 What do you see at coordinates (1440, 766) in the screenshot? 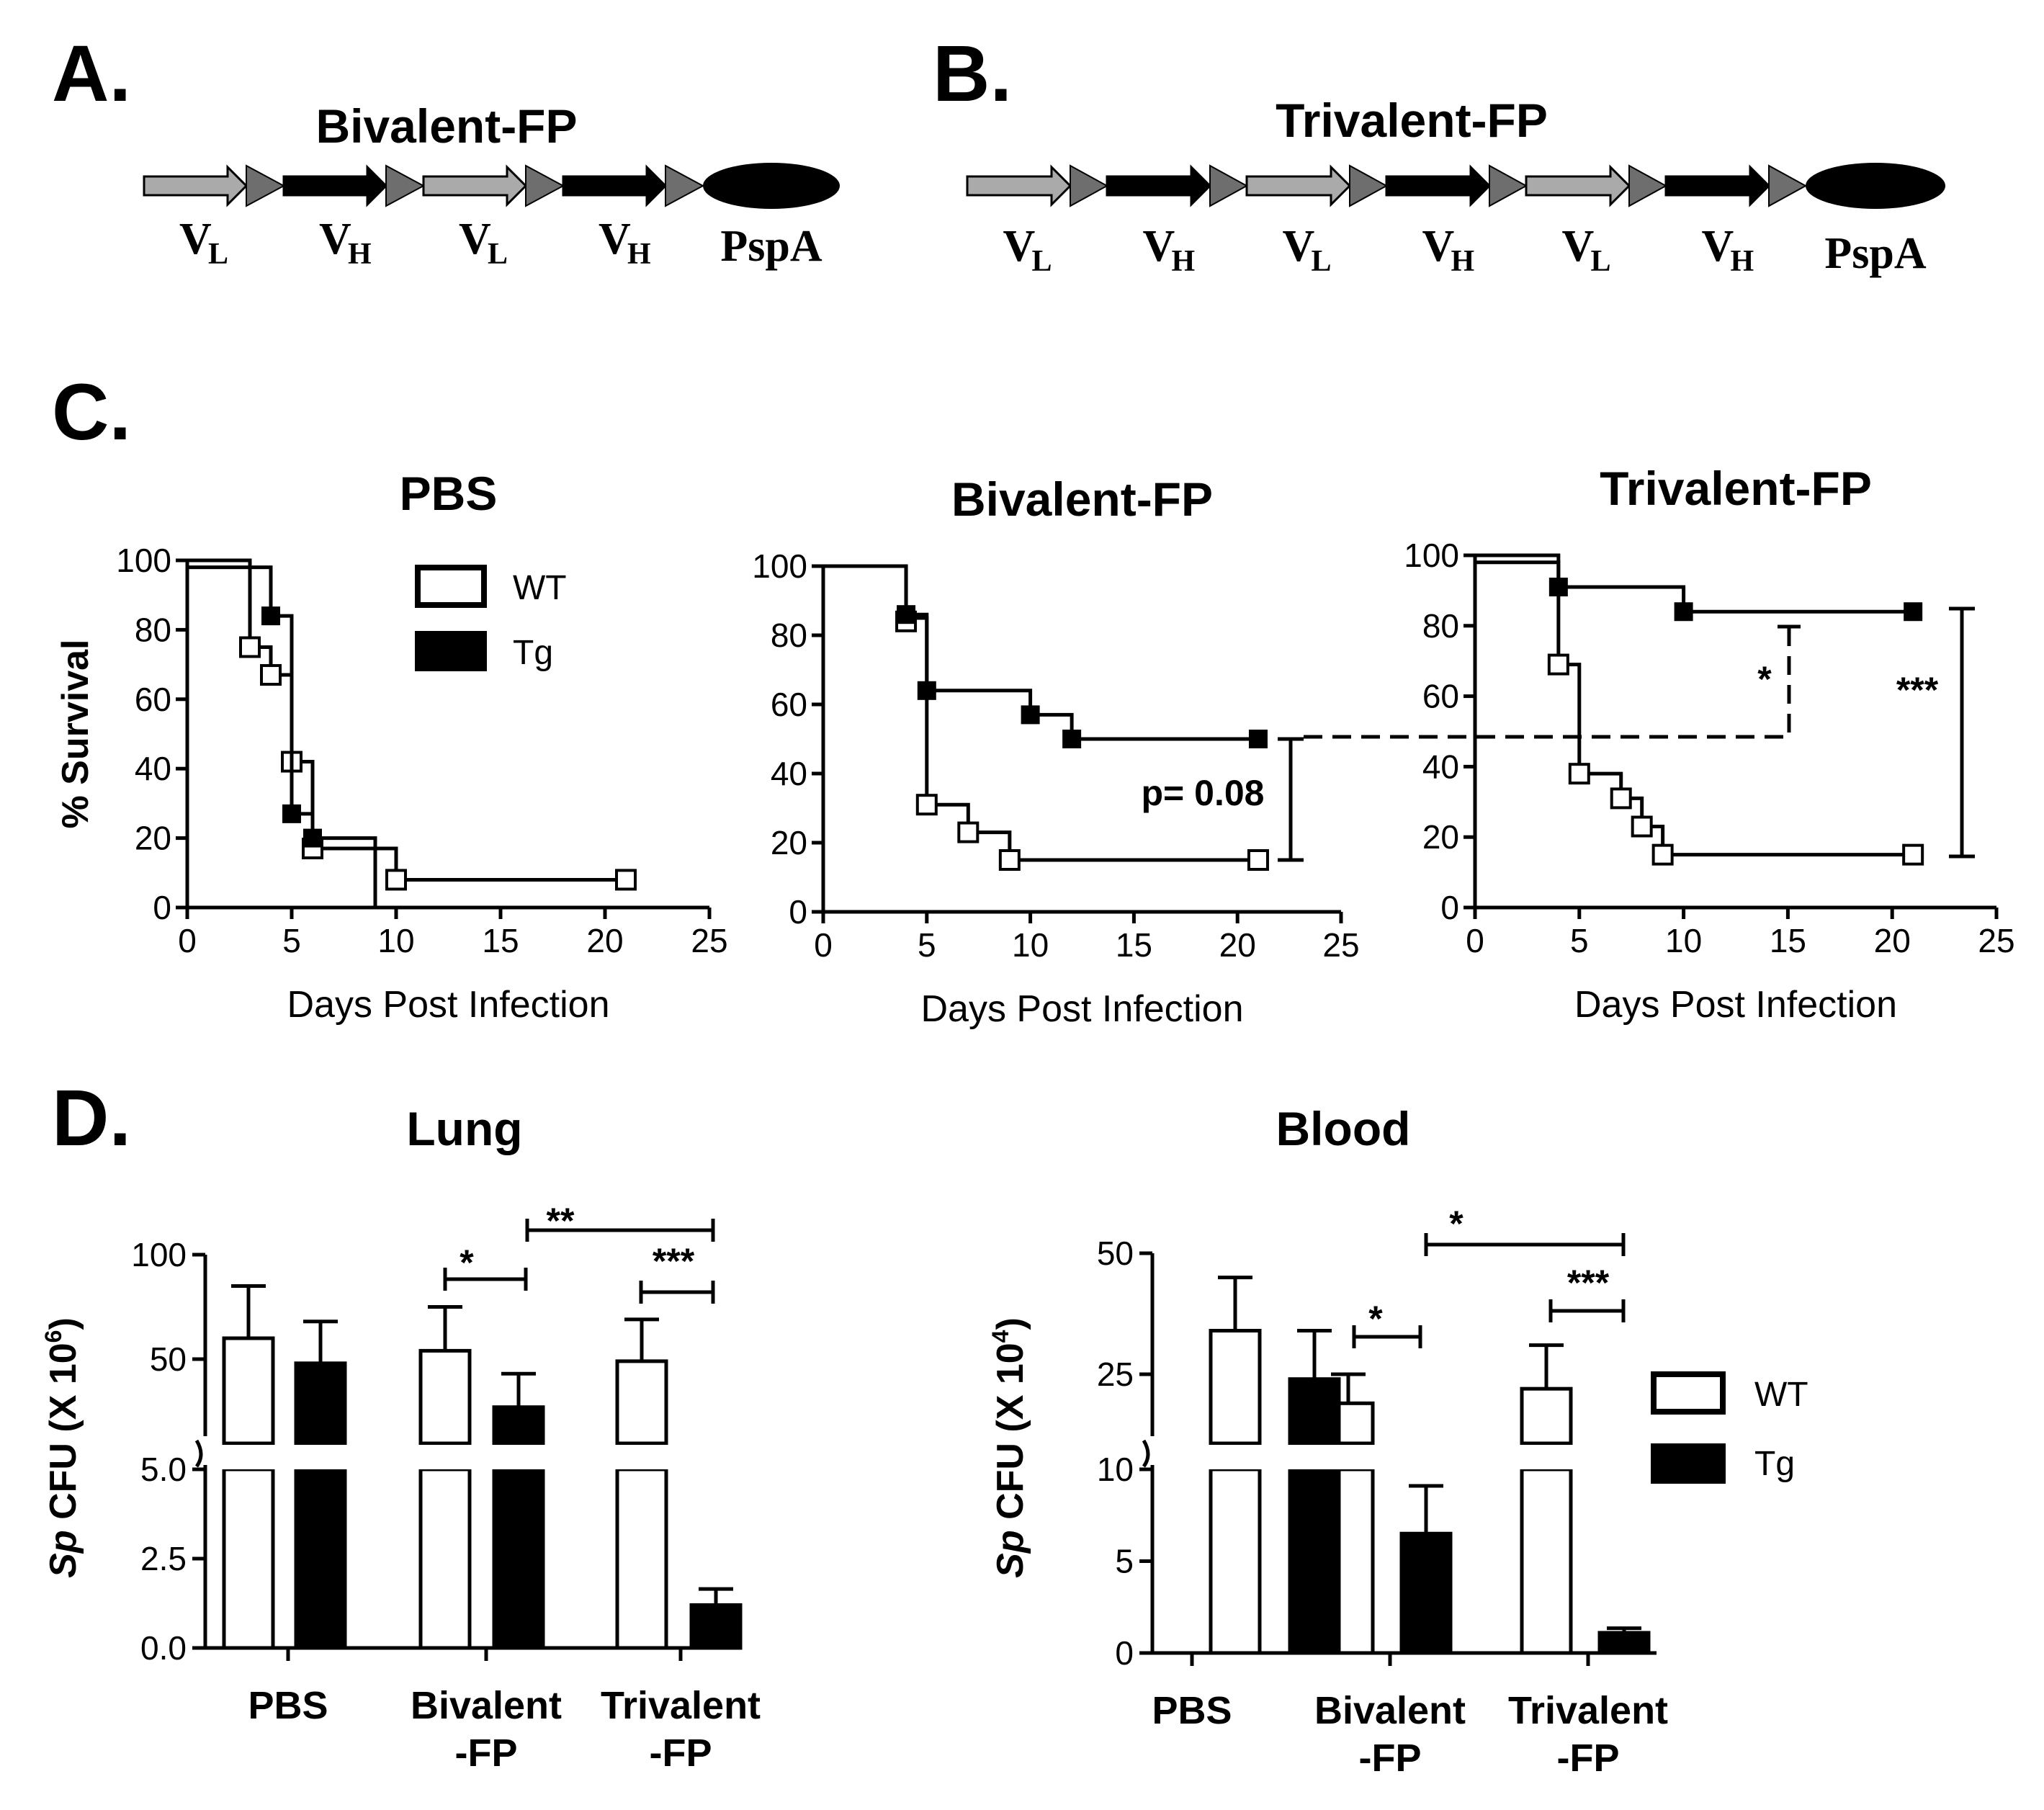
I see `y-tick-label: 40` at bounding box center [1440, 766].